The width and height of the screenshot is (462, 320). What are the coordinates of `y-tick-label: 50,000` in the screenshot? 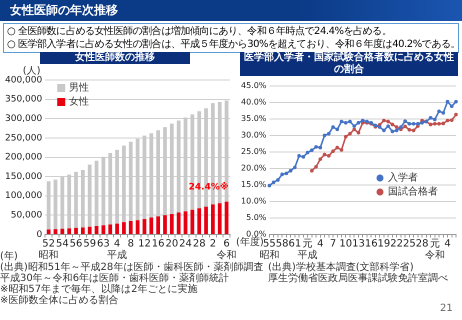 It's located at (26, 215).